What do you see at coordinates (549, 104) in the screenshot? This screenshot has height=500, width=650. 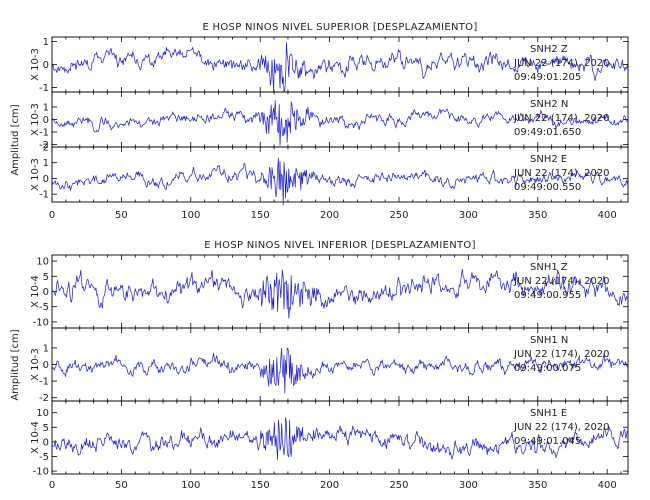 I see `station-label: SNH2 N` at bounding box center [549, 104].